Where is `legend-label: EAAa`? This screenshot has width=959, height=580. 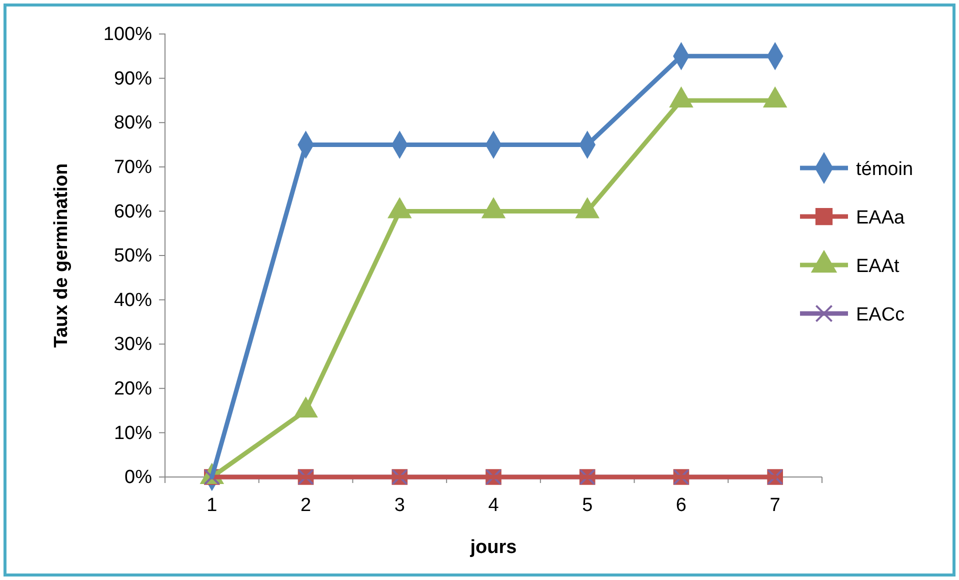
legend-label: EAAa is located at coordinates (881, 218).